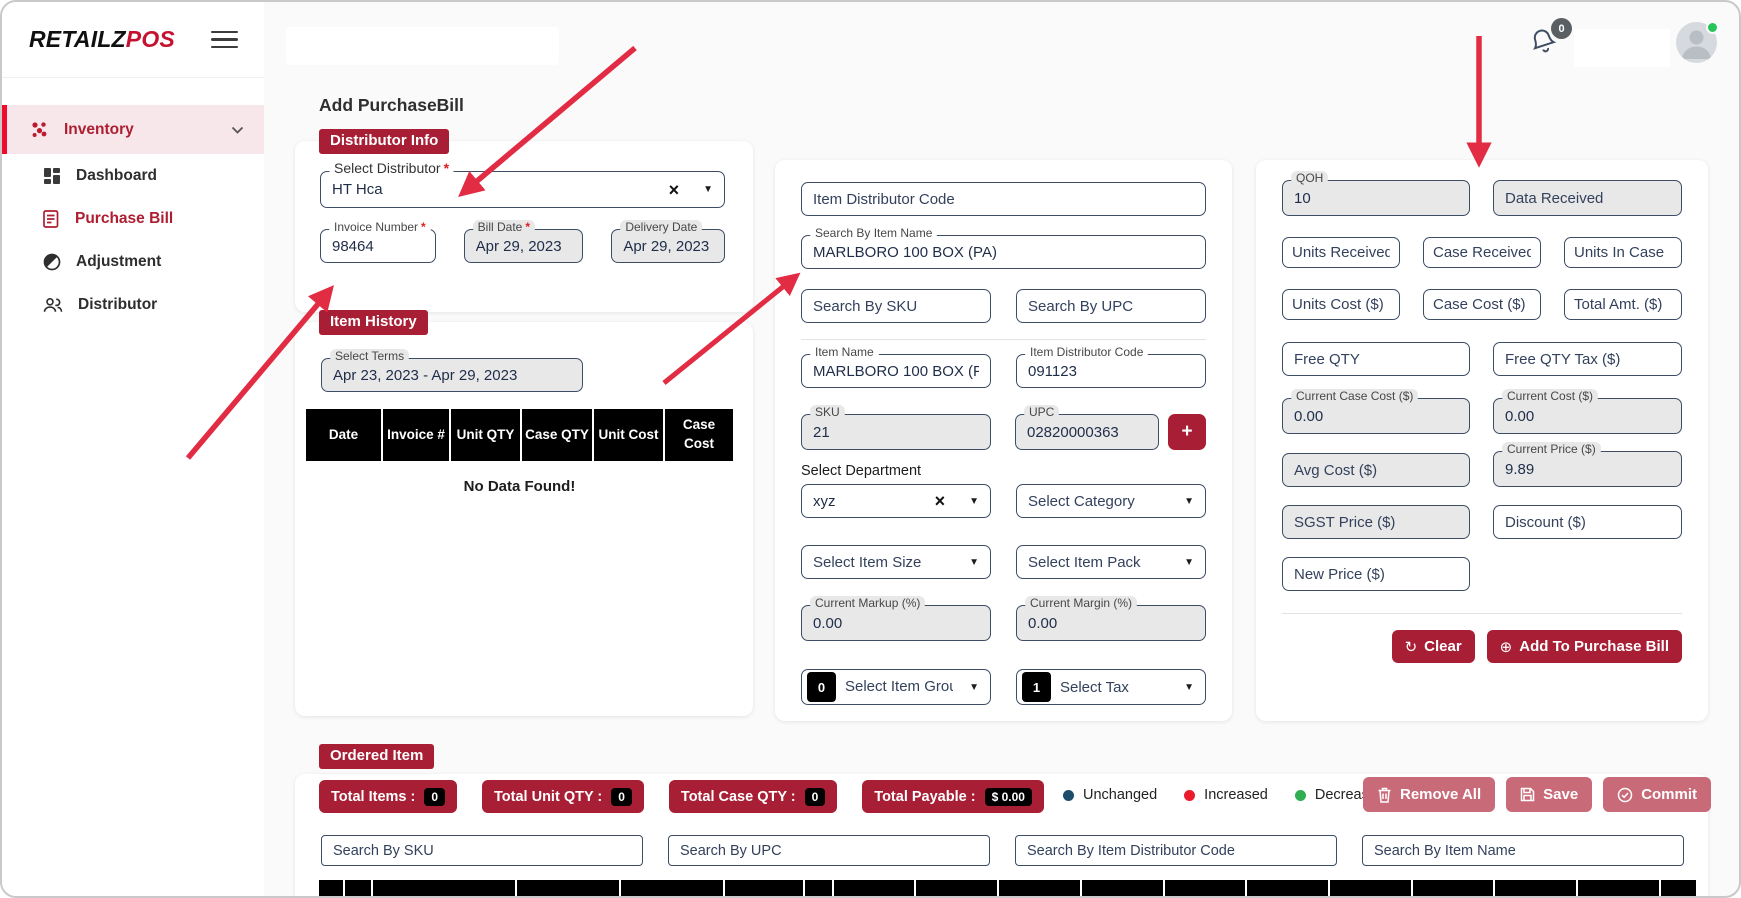 The width and height of the screenshot is (1741, 898). Describe the element at coordinates (1081, 603) in the screenshot. I see `current-margin-label: Current Margin (%)` at that location.